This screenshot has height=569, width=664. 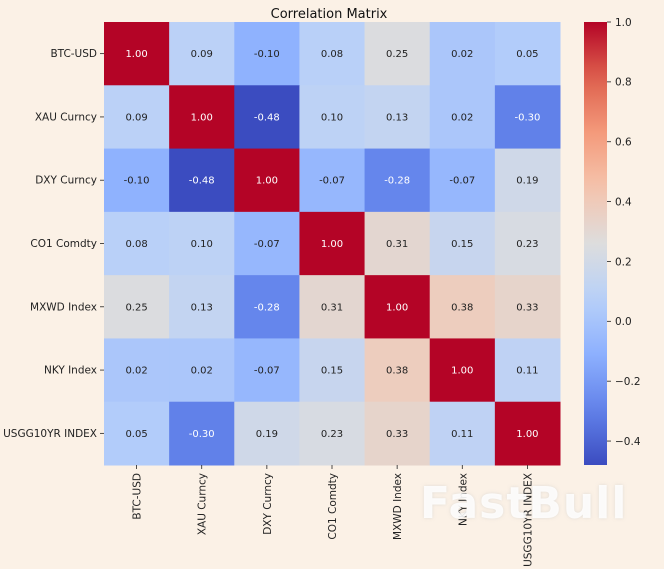 I want to click on cell-value-label: -0.48, so click(x=267, y=117).